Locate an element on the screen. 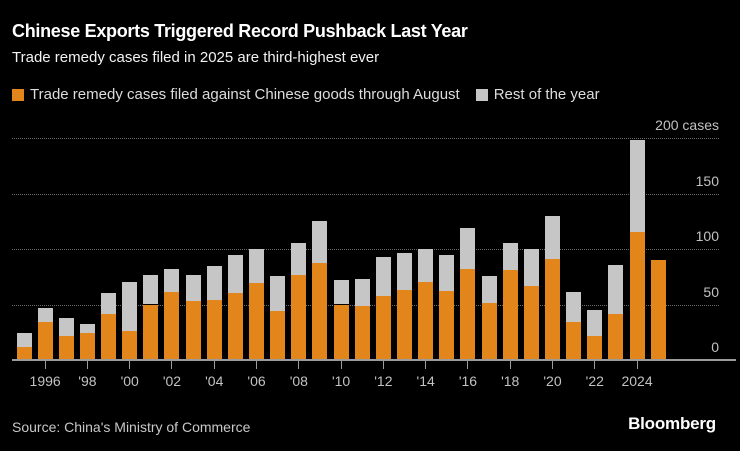 Image resolution: width=740 pixels, height=451 pixels. x-tick-2006 is located at coordinates (257, 365).